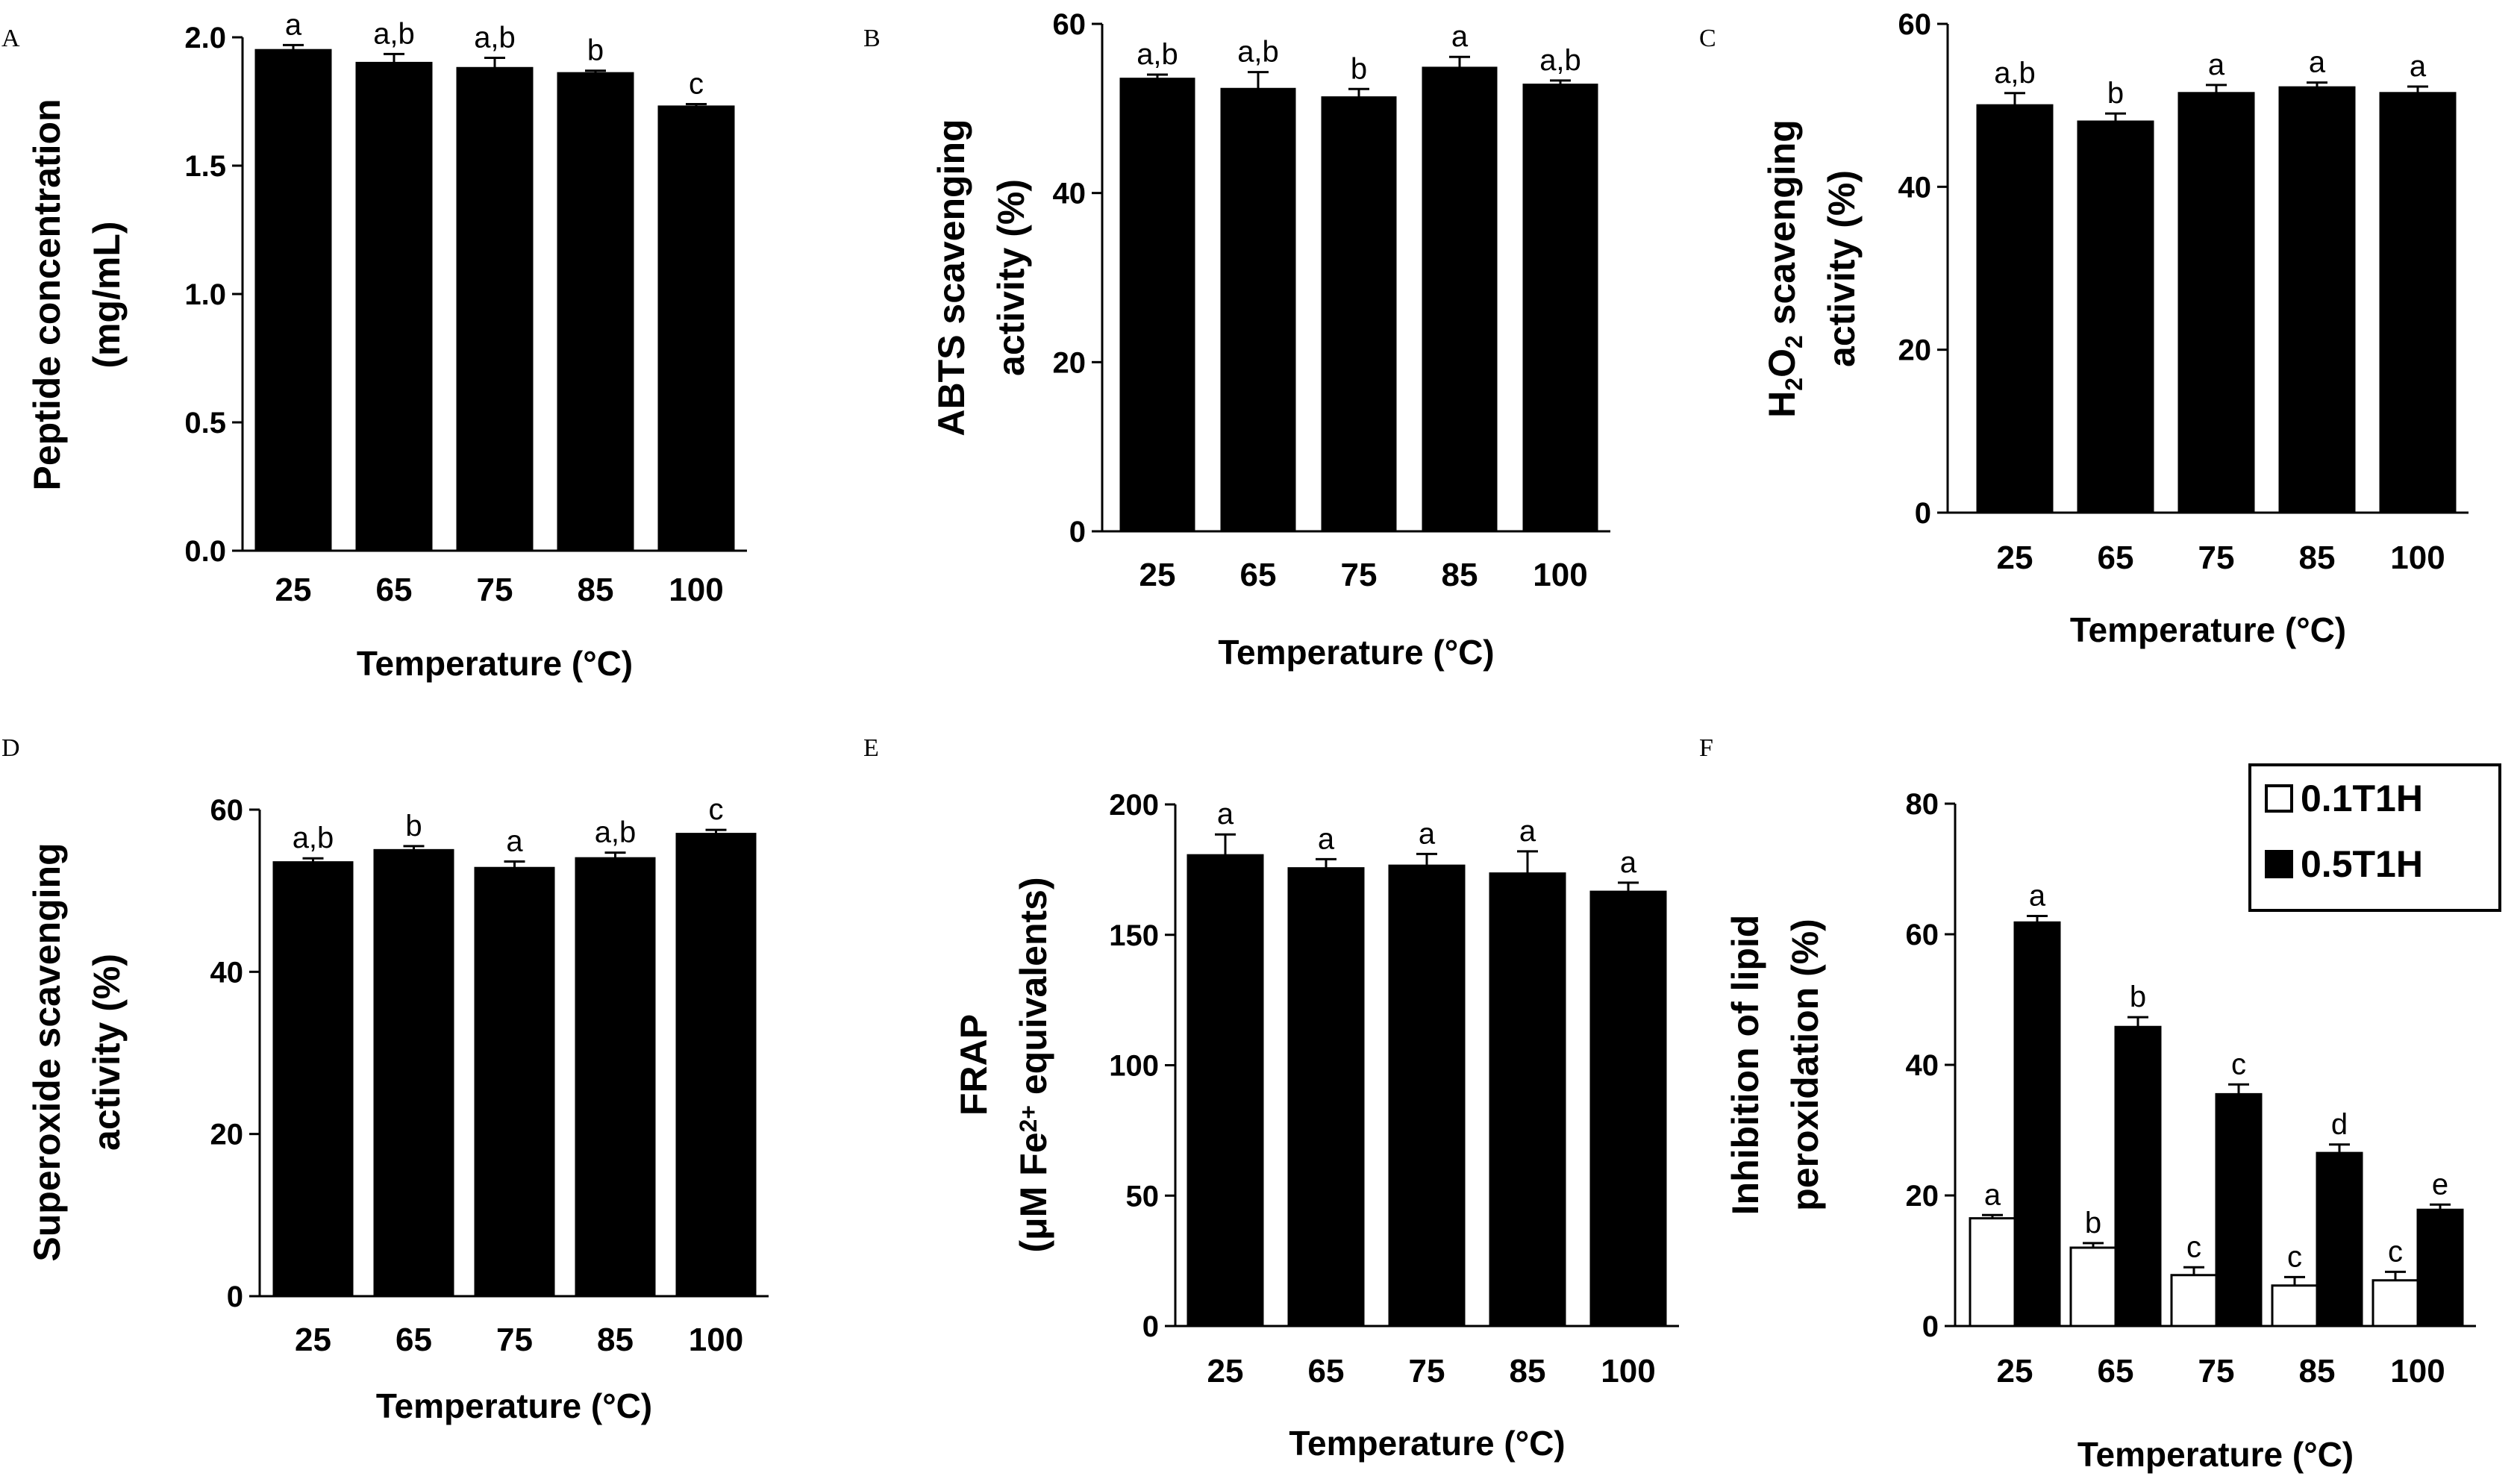  I want to click on y-tick-label: 200, so click(1134, 806).